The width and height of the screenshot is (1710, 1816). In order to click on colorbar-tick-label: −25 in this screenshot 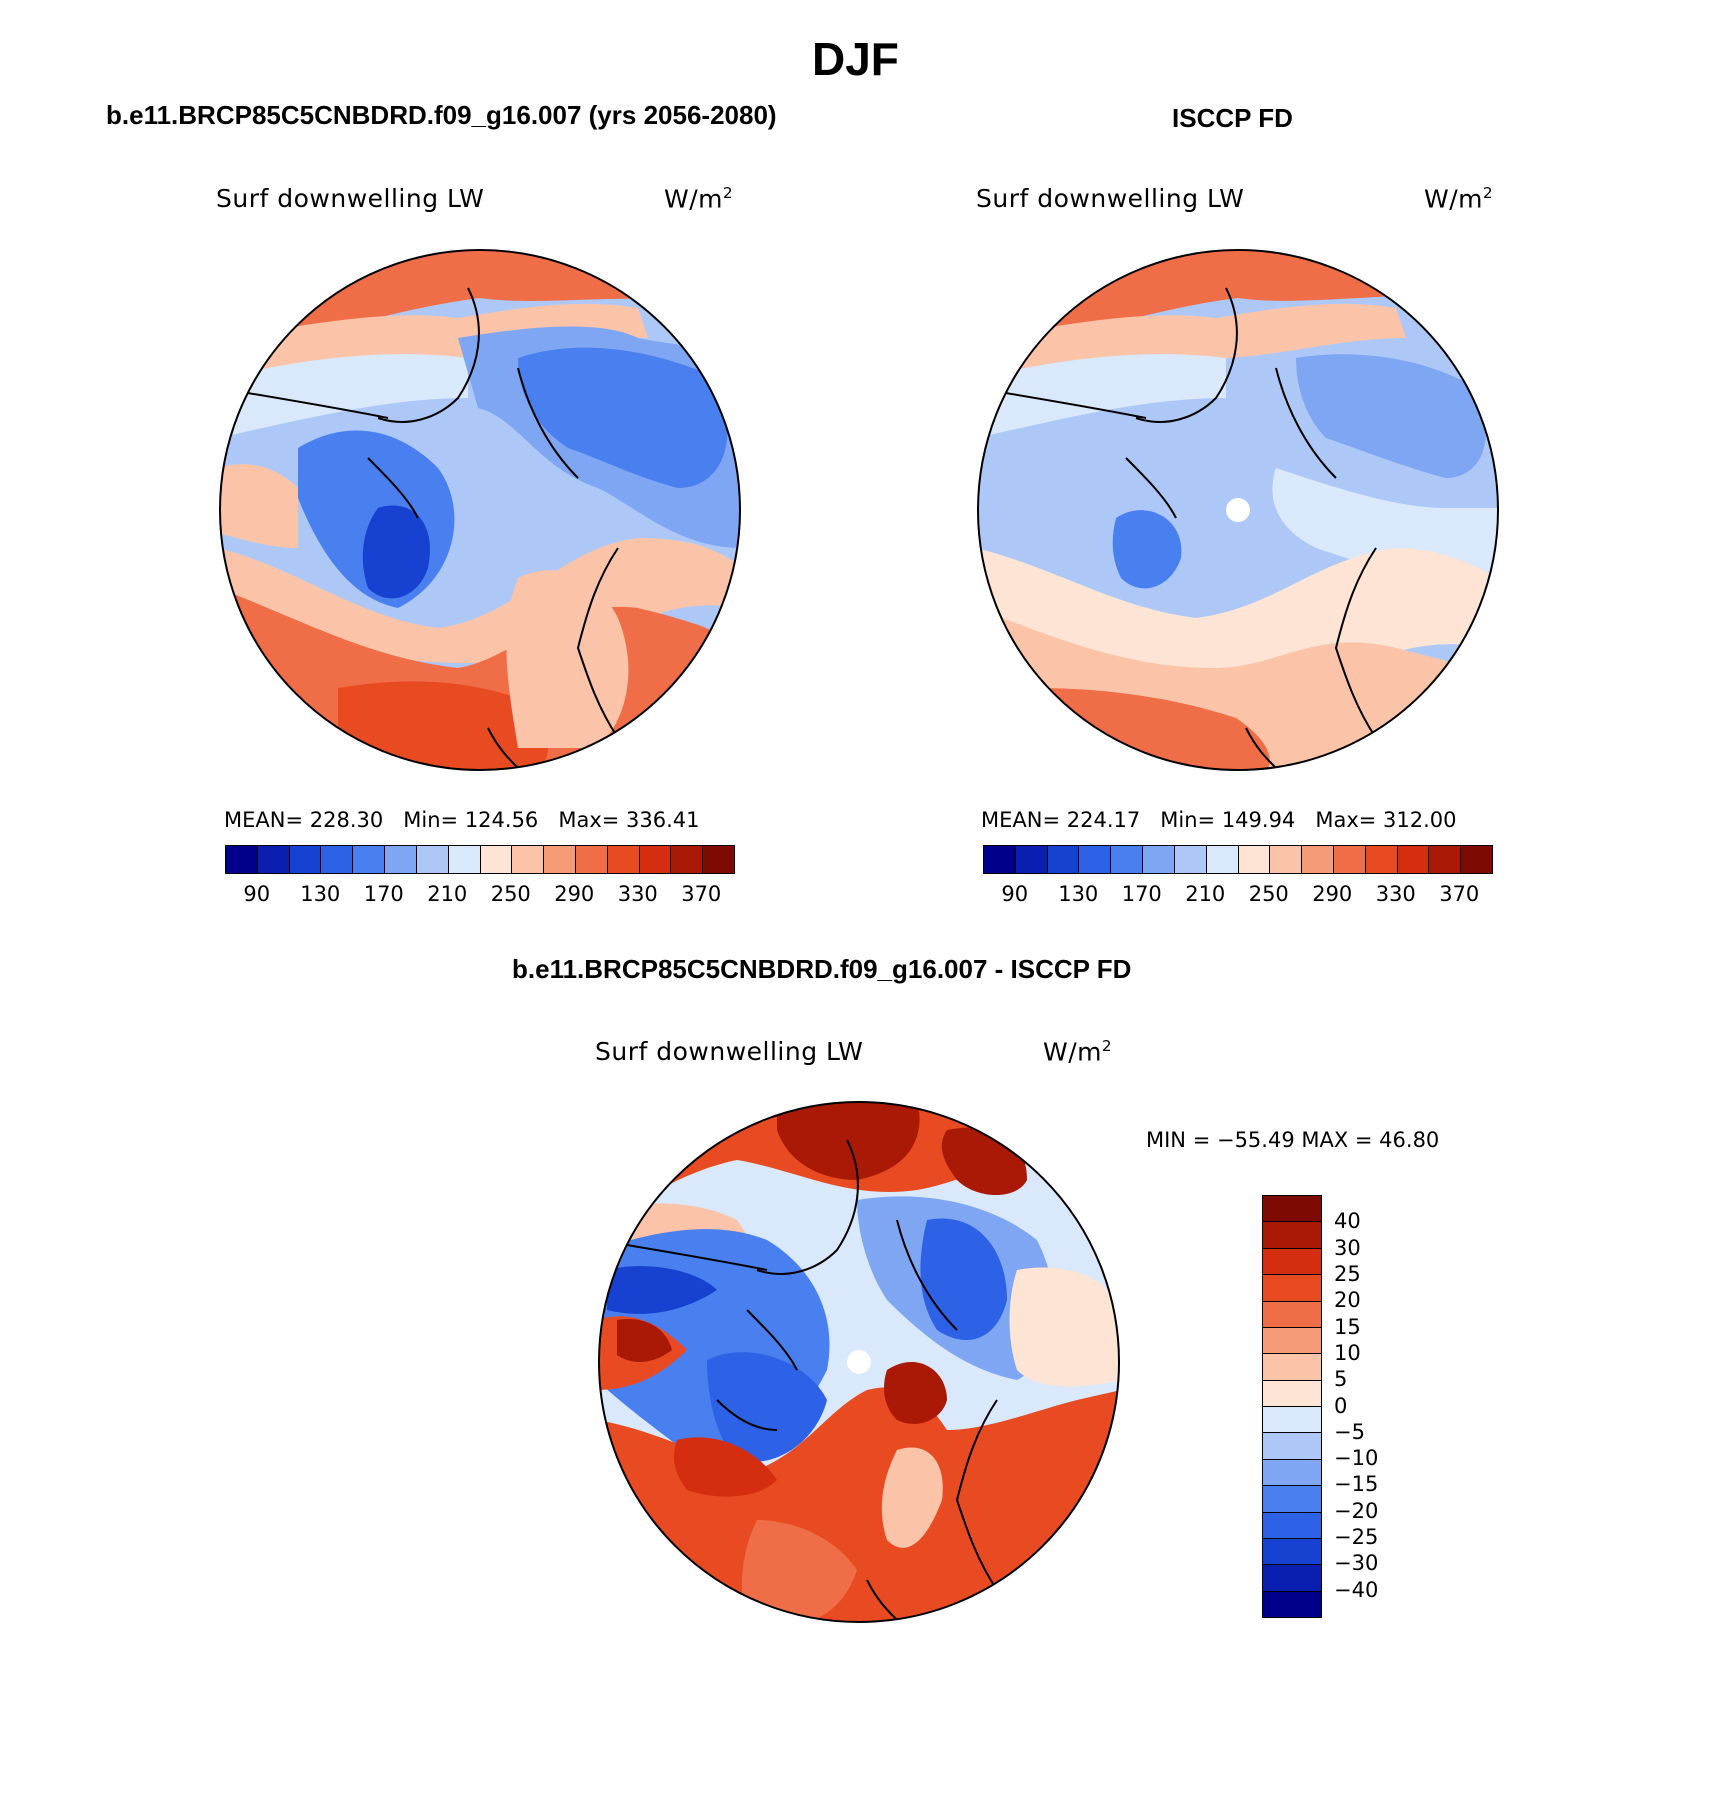, I will do `click(1356, 1537)`.